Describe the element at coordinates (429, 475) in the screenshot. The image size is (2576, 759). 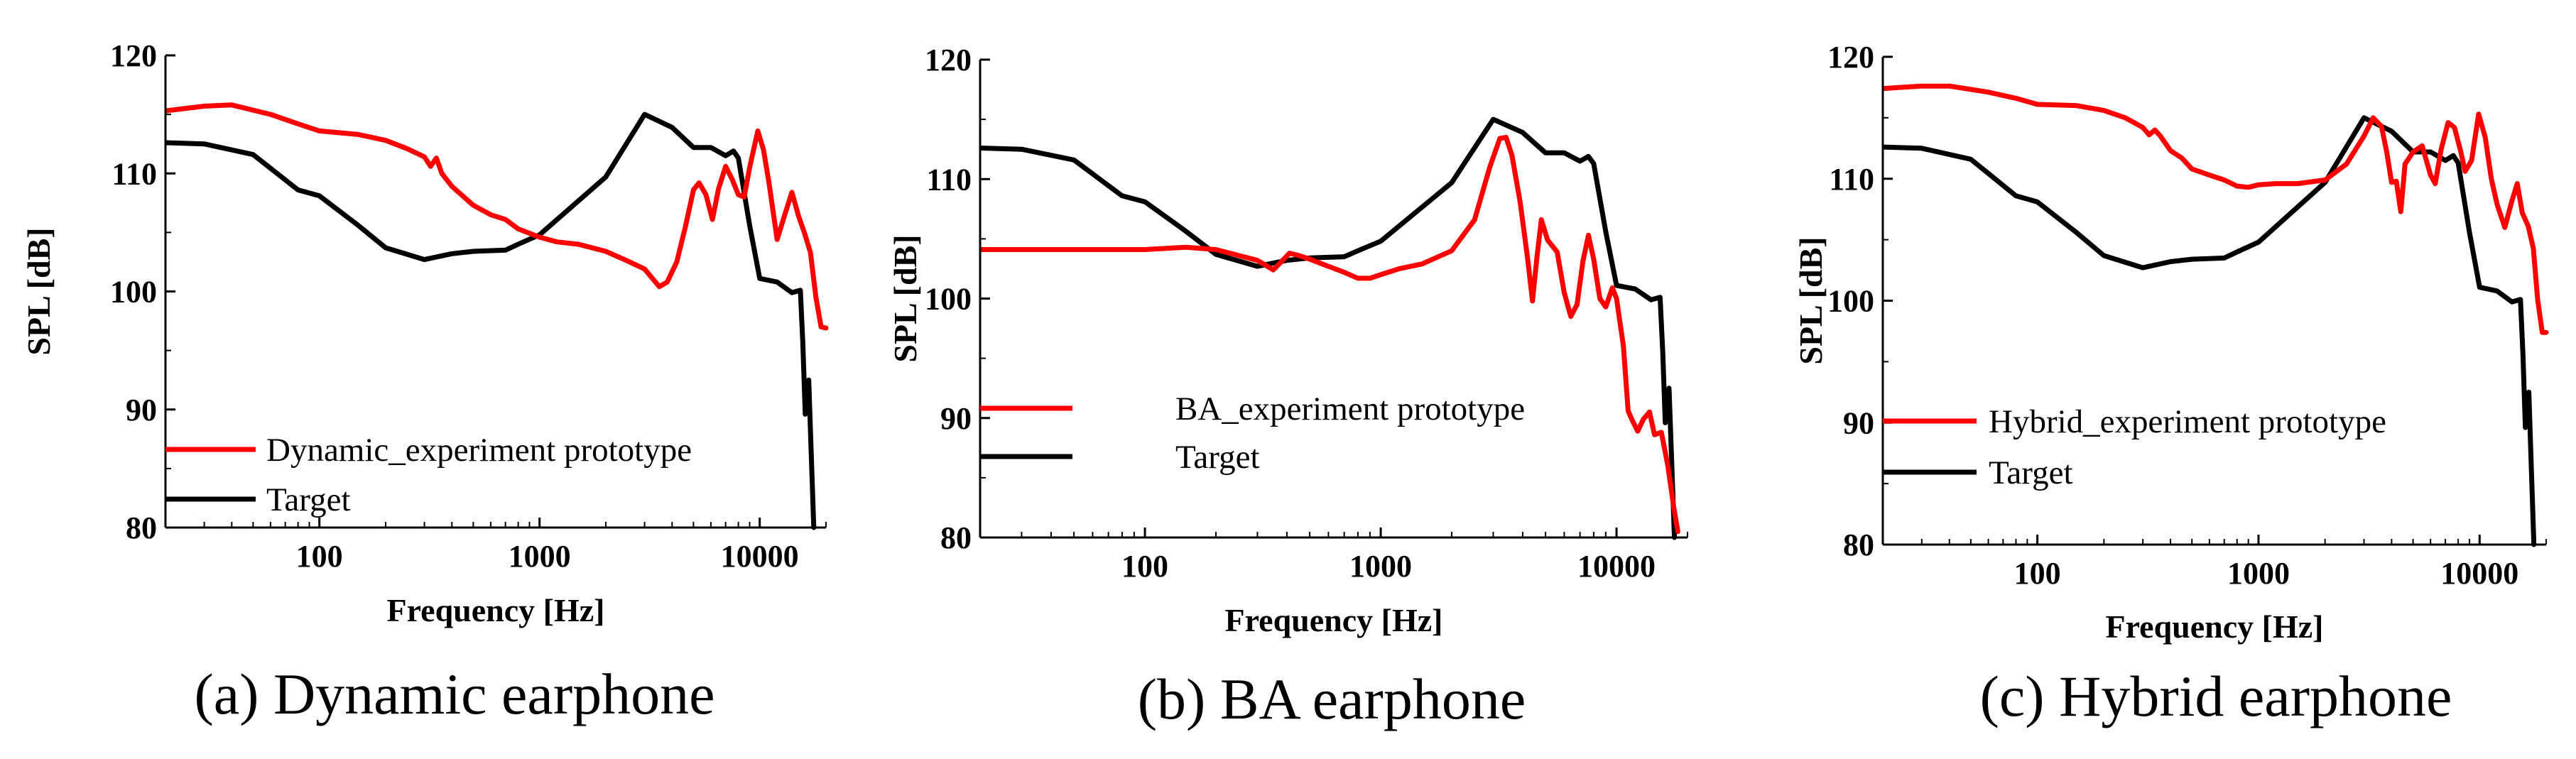
I see `legend: Dynamic_experiment prototype Target` at that location.